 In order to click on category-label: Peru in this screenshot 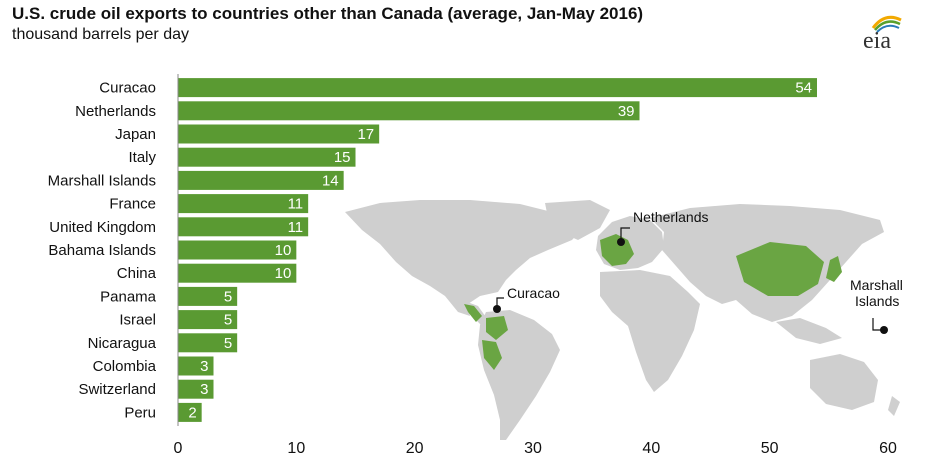, I will do `click(140, 412)`.